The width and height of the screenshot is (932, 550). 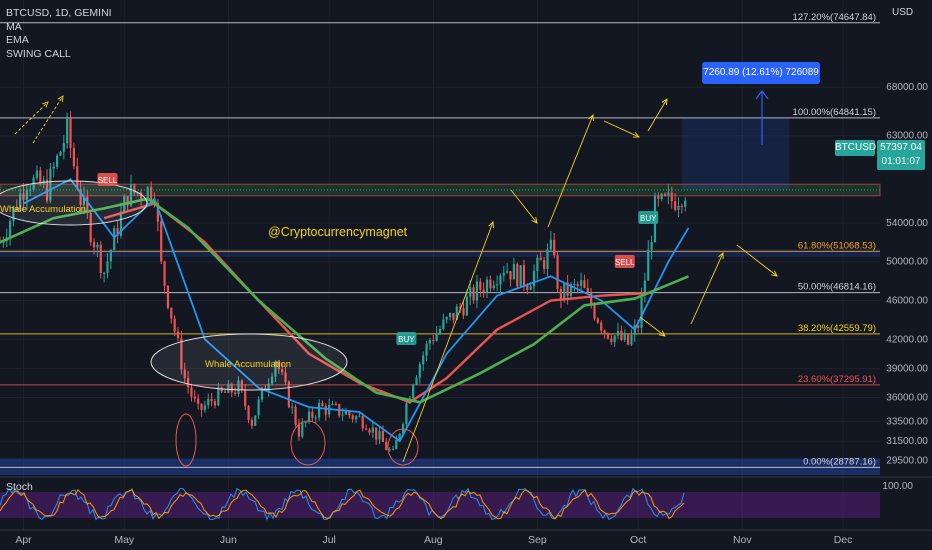 I want to click on bottom-circle, so click(x=186, y=440).